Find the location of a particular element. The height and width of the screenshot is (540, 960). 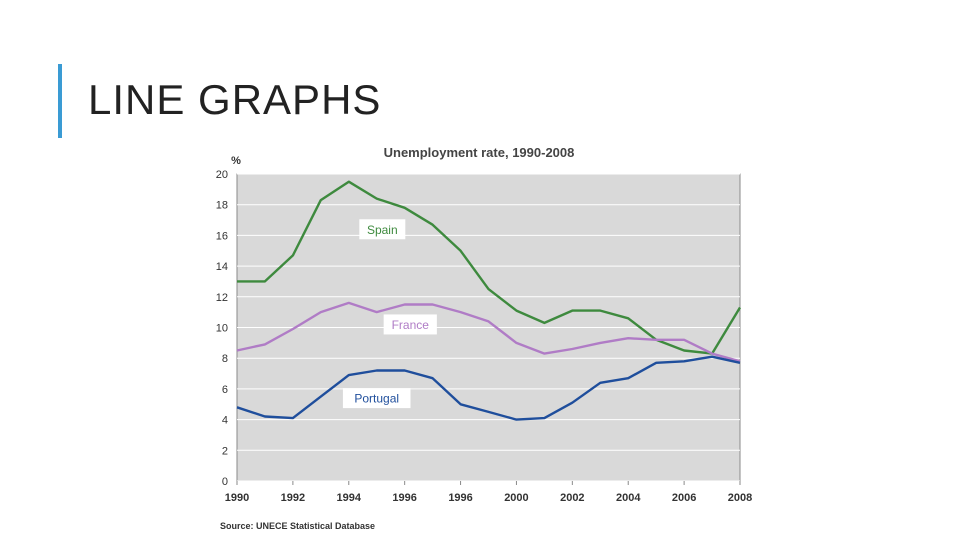

y-tick-label: 0 is located at coordinates (225, 482).